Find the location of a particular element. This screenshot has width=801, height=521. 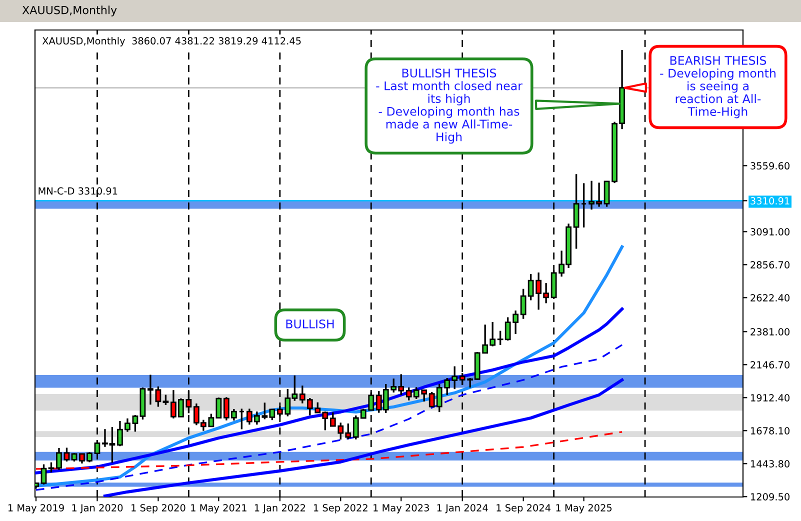

y-tick-label: 1912.40 is located at coordinates (770, 398).